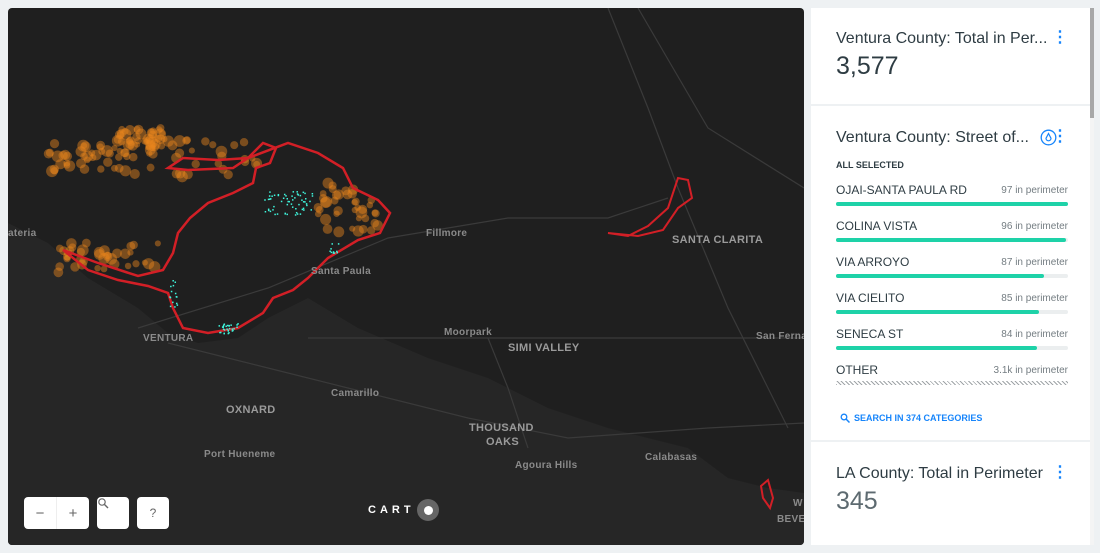  Describe the element at coordinates (911, 418) in the screenshot. I see `search-categories-link: SEARCH IN 374 CATEGORIES` at that location.